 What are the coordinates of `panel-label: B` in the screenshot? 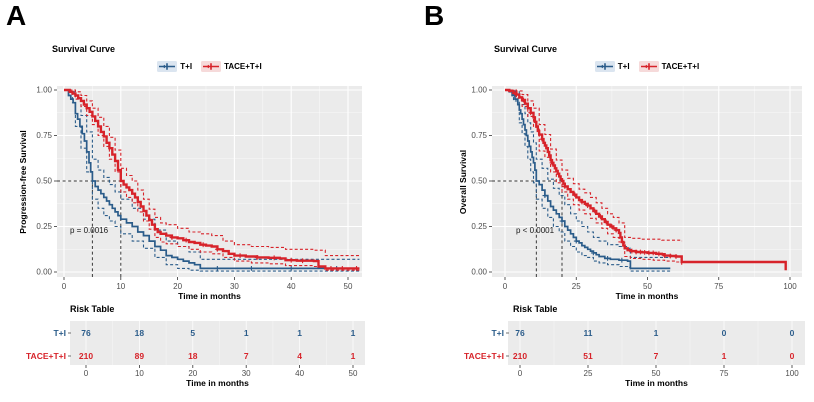 It's located at (434, 15).